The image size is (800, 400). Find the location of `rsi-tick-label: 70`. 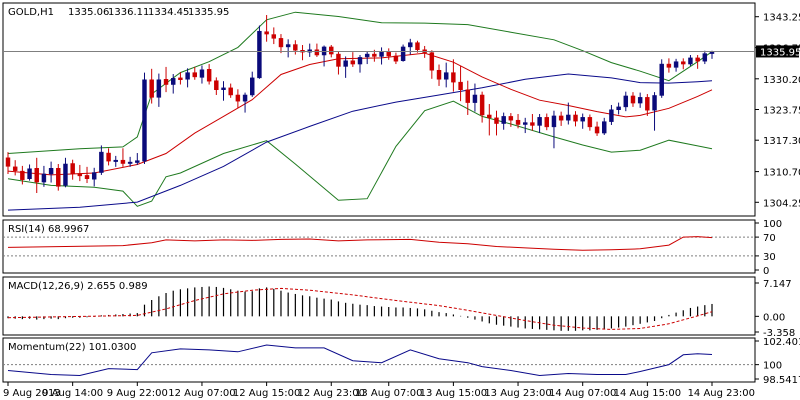

rsi-tick-label: 70 is located at coordinates (769, 238).